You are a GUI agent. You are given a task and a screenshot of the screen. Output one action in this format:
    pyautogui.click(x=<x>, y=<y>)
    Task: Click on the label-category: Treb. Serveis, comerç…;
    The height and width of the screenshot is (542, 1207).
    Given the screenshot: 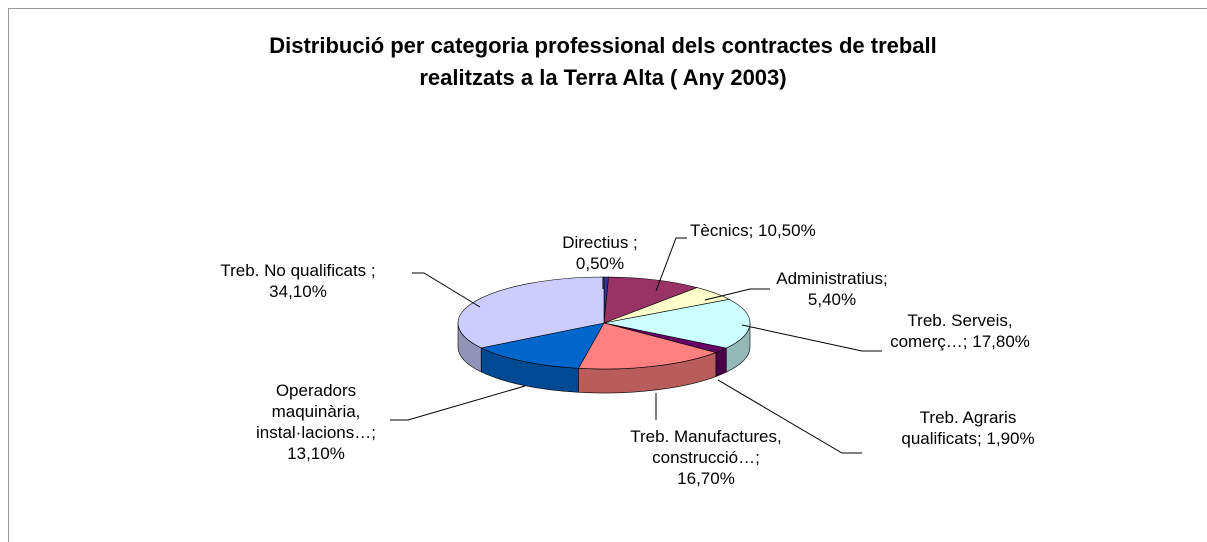 What is the action you would take?
    pyautogui.click(x=951, y=331)
    